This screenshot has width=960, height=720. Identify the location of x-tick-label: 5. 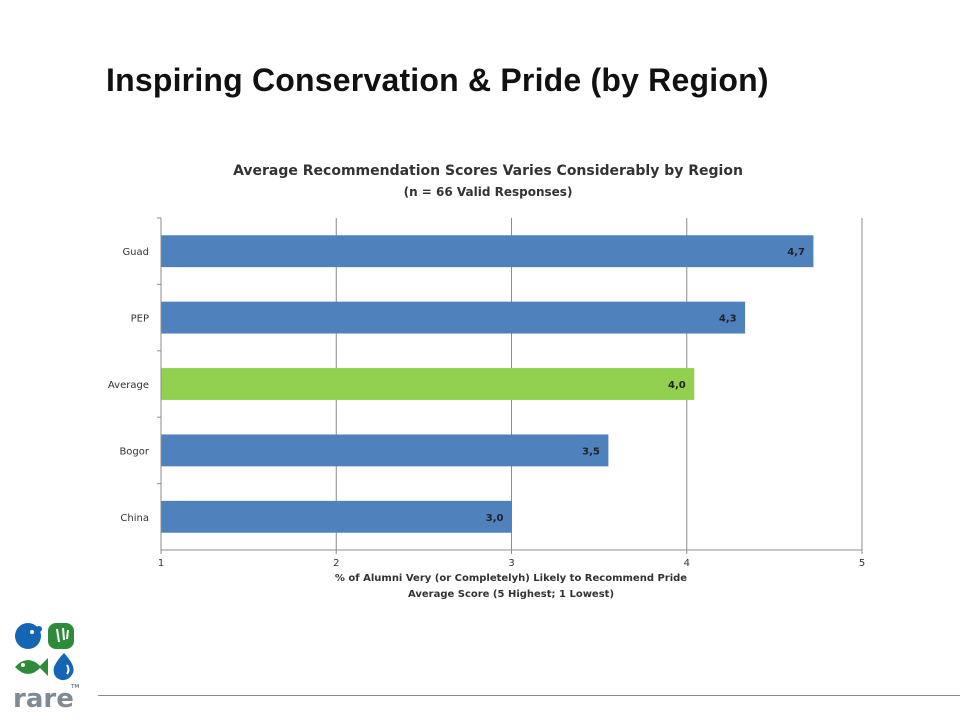
(862, 563).